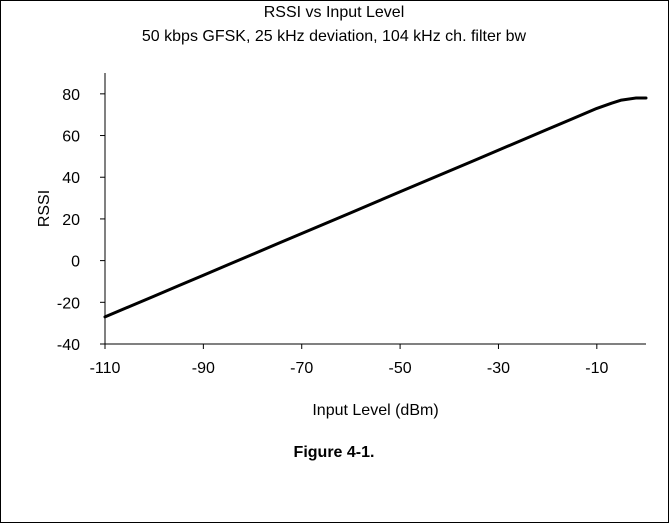  What do you see at coordinates (349, 360) in the screenshot?
I see `x-axis-ticks: -110 -90 -70 -50 -30 -10` at bounding box center [349, 360].